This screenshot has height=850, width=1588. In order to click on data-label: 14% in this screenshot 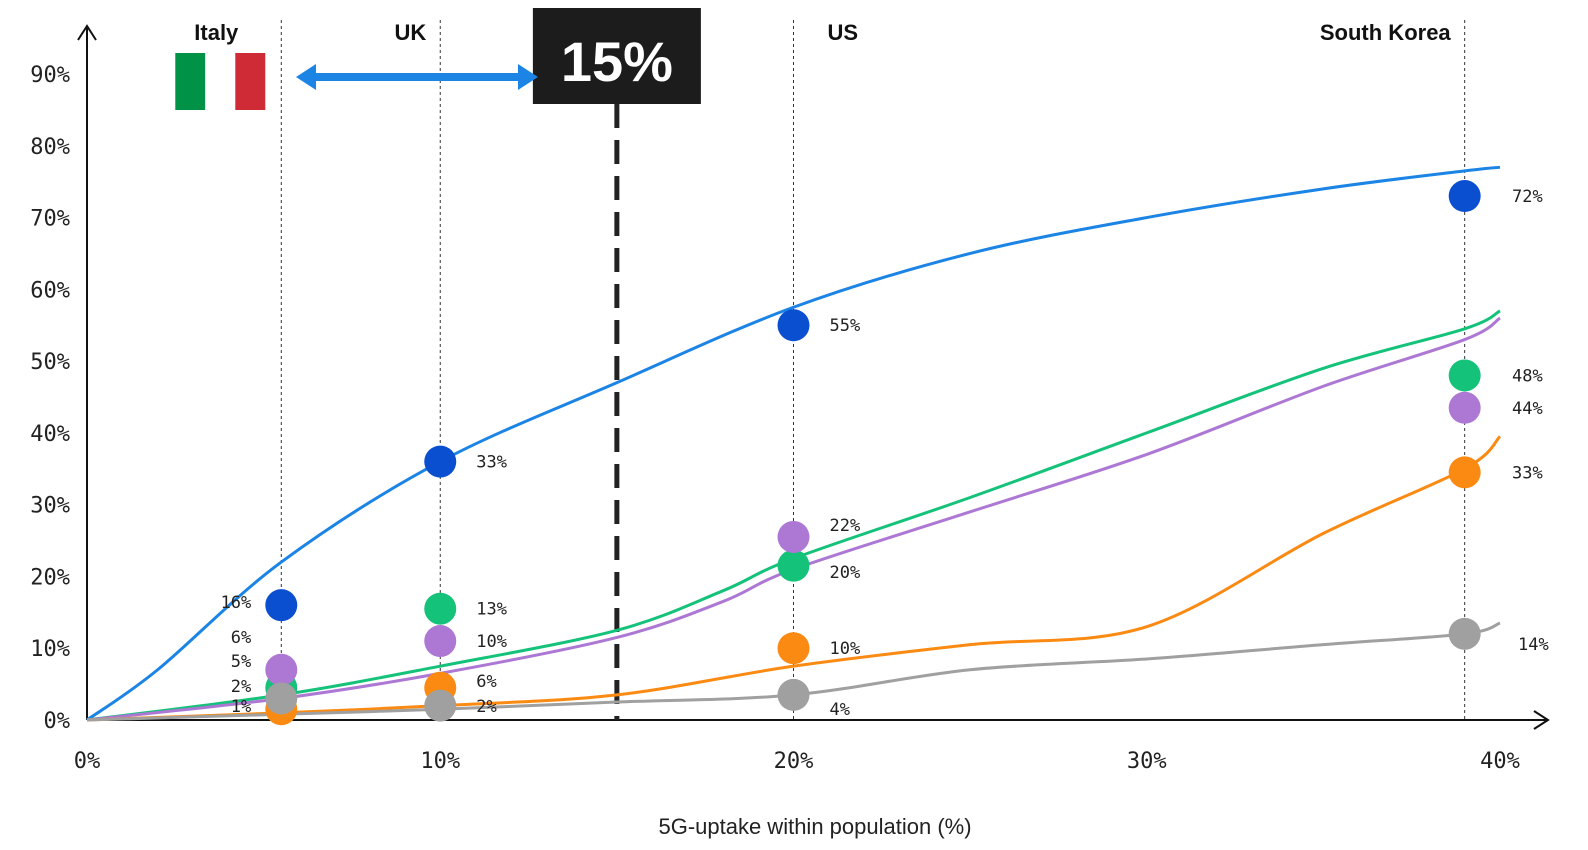, I will do `click(1533, 645)`.